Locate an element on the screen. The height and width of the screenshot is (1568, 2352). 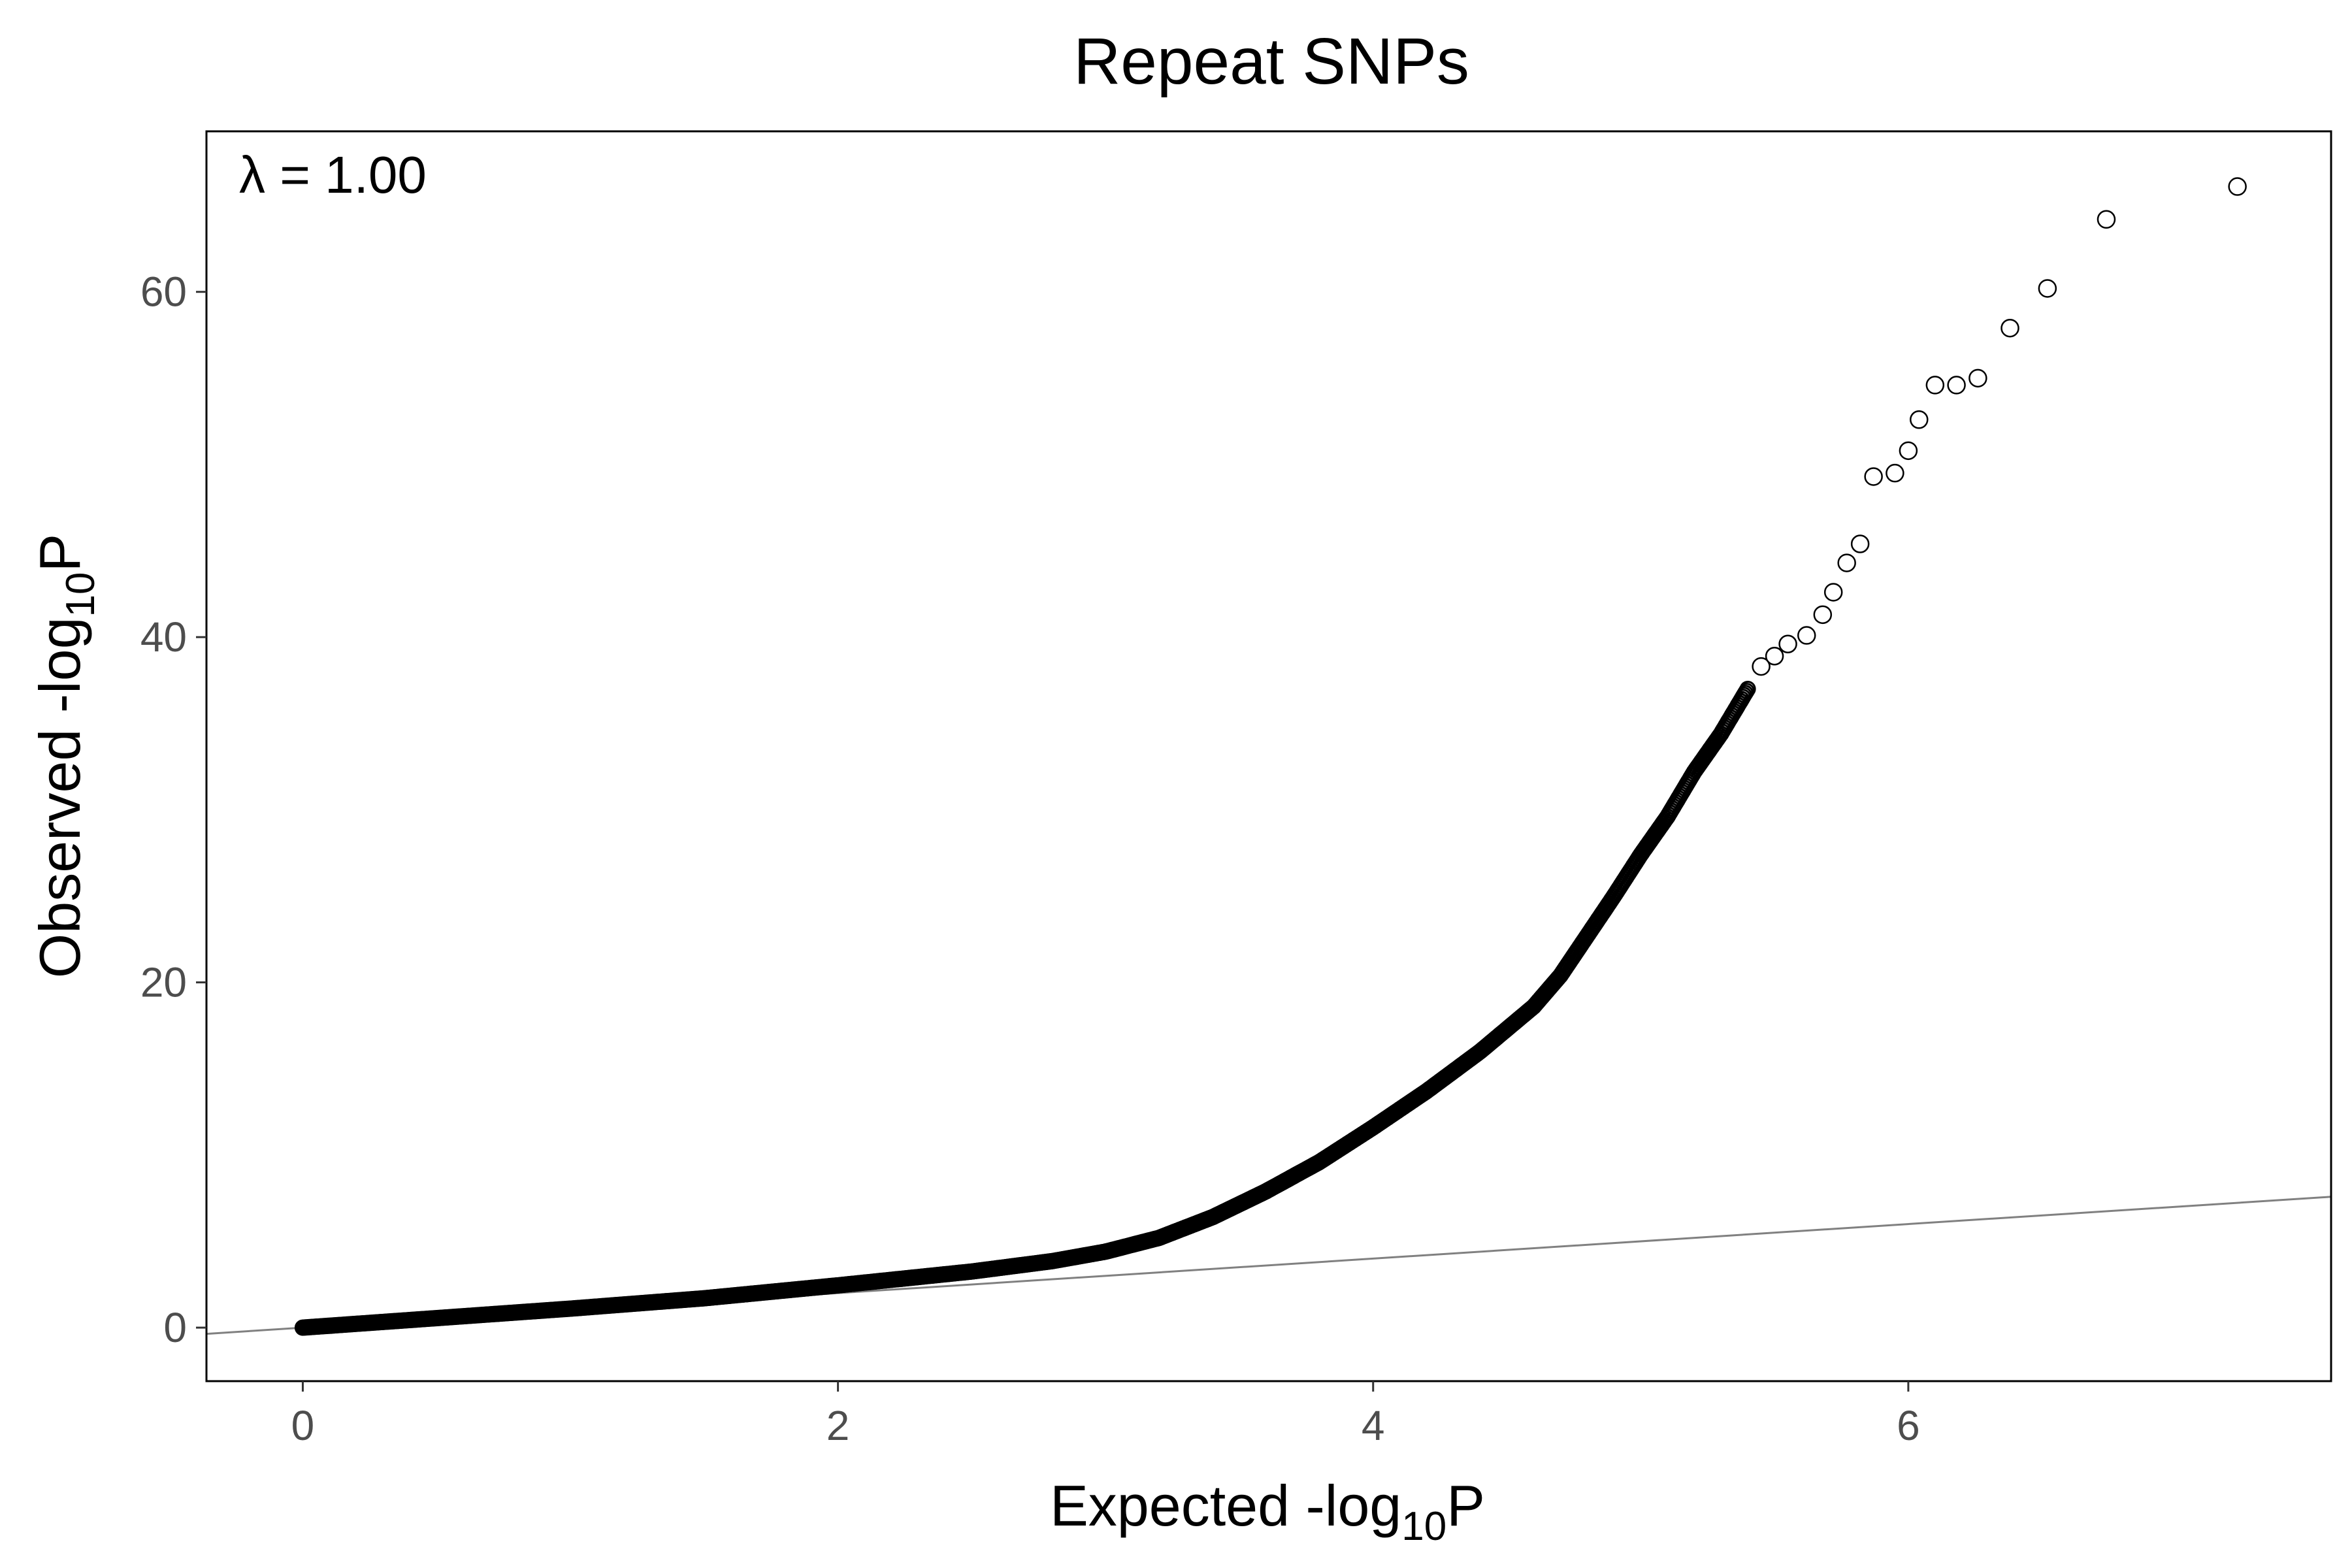
x-axis-label: Expected -log10P is located at coordinates (1267, 1511).